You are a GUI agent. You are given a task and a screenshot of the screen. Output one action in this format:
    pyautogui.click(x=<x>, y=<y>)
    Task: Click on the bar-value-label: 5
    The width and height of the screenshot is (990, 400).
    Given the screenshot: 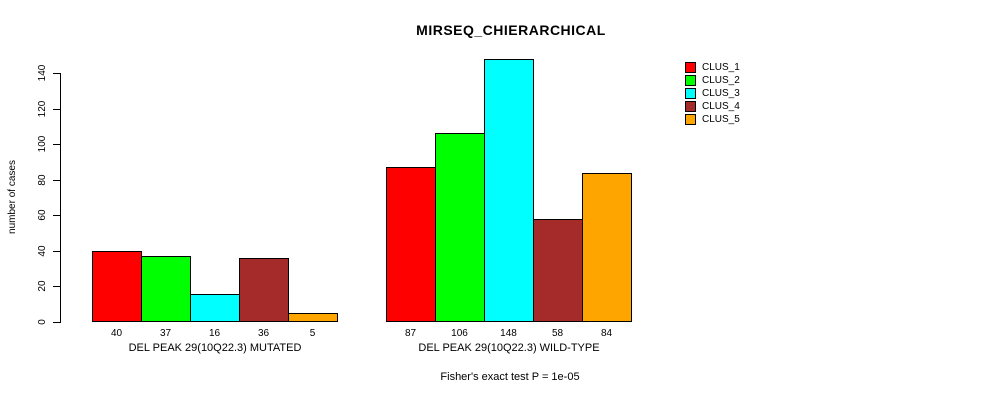 What is the action you would take?
    pyautogui.click(x=312, y=333)
    